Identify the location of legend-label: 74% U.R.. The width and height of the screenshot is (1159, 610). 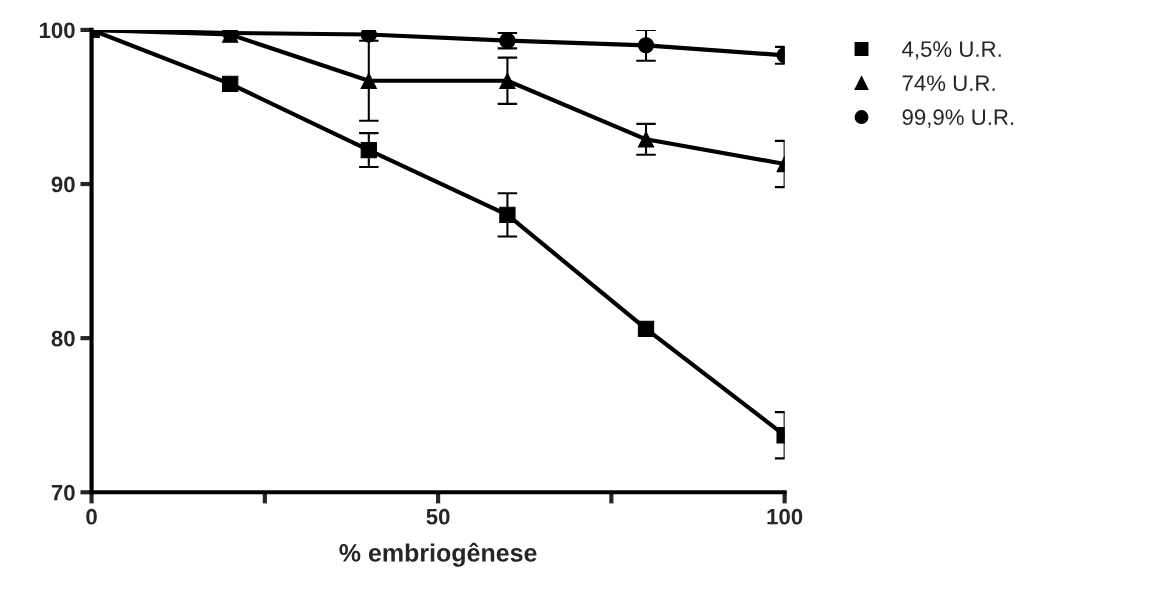
(948, 83).